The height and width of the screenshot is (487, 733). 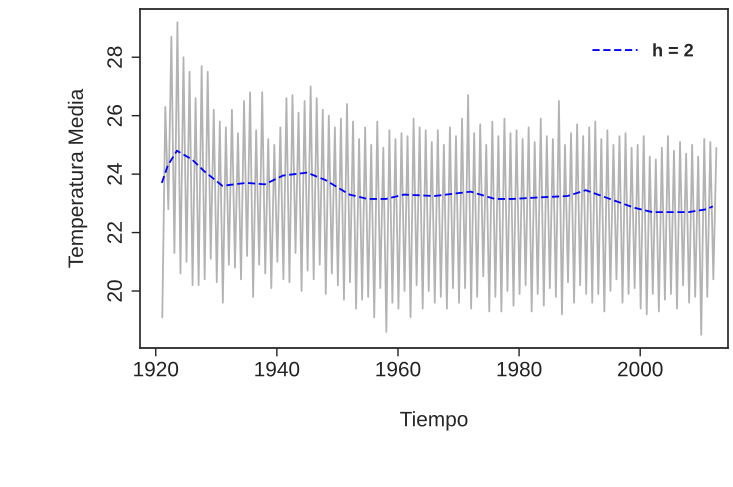 What do you see at coordinates (156, 369) in the screenshot?
I see `x-tick-label: 1920` at bounding box center [156, 369].